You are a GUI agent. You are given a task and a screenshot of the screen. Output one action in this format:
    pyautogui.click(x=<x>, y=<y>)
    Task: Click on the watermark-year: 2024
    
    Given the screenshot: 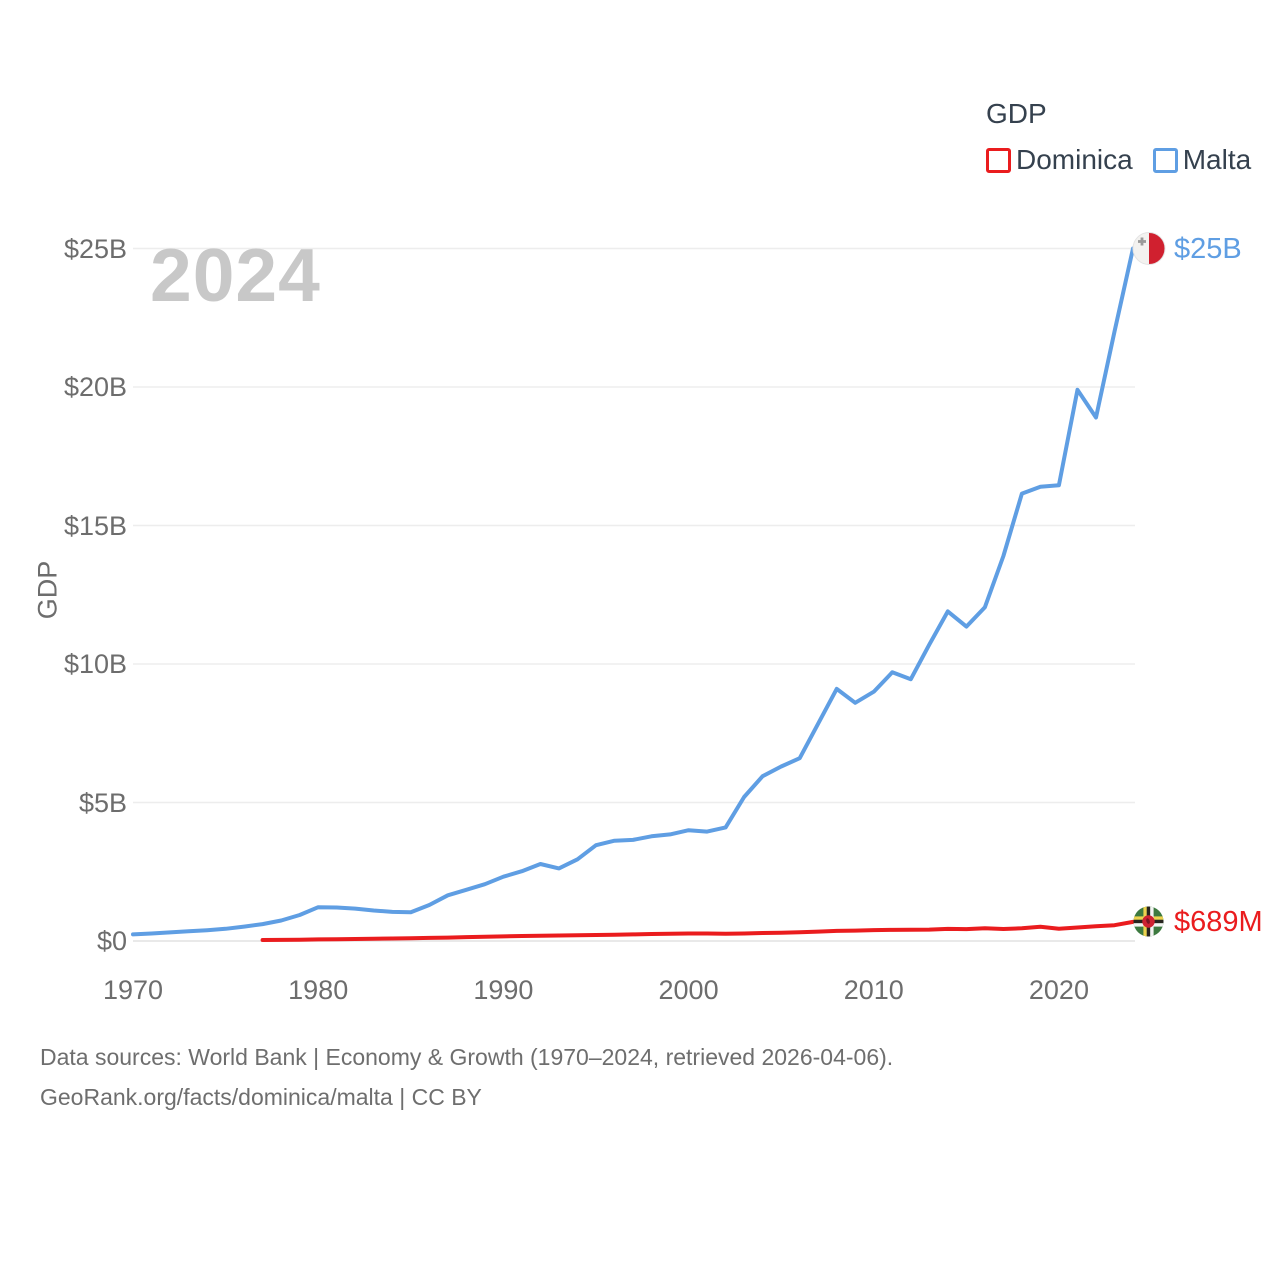 What is the action you would take?
    pyautogui.click(x=235, y=275)
    